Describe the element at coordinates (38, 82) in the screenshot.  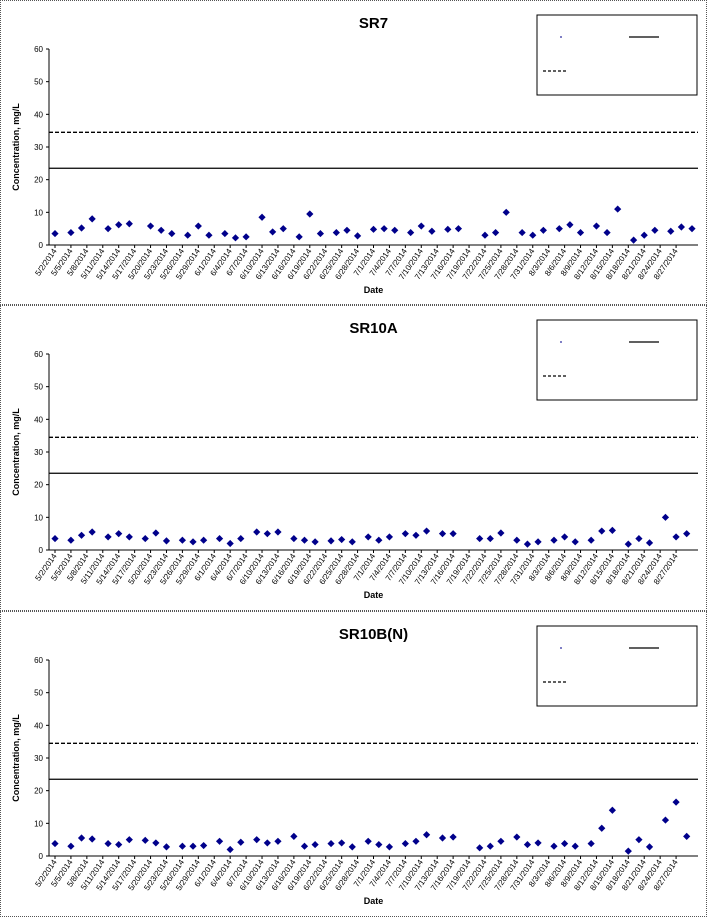
I see `y-tick-label: 50` at that location.